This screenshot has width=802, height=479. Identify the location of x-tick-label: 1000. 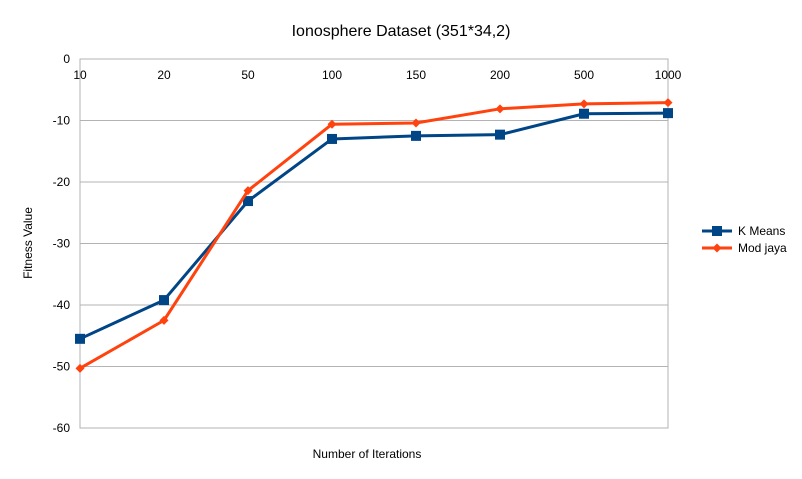
(668, 75).